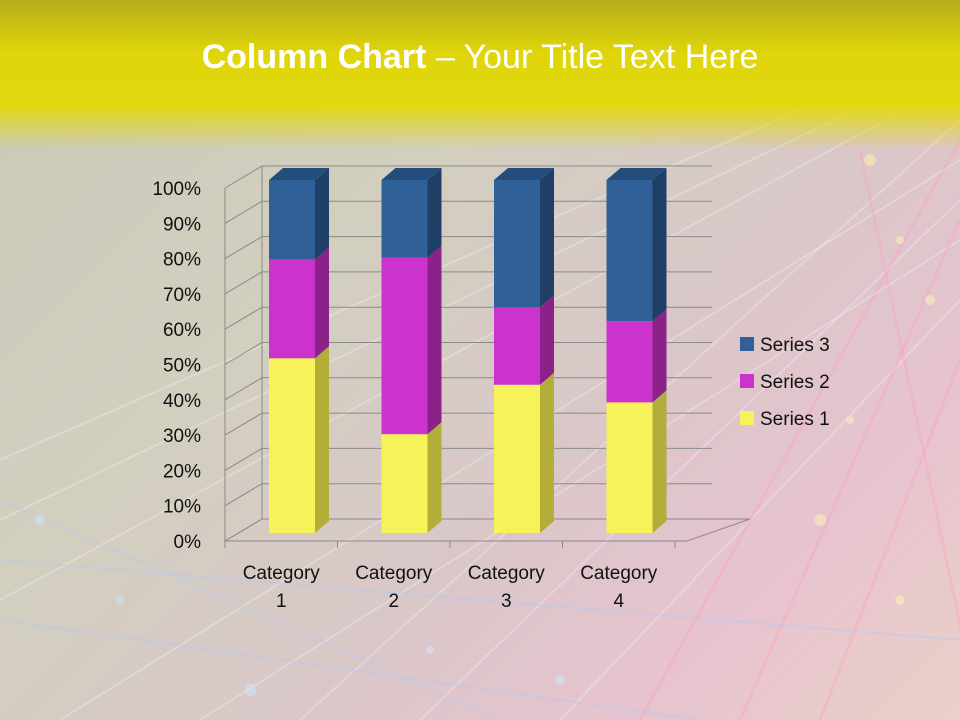 The image size is (960, 720). Describe the element at coordinates (188, 542) in the screenshot. I see `y-tick-label: 0%` at that location.